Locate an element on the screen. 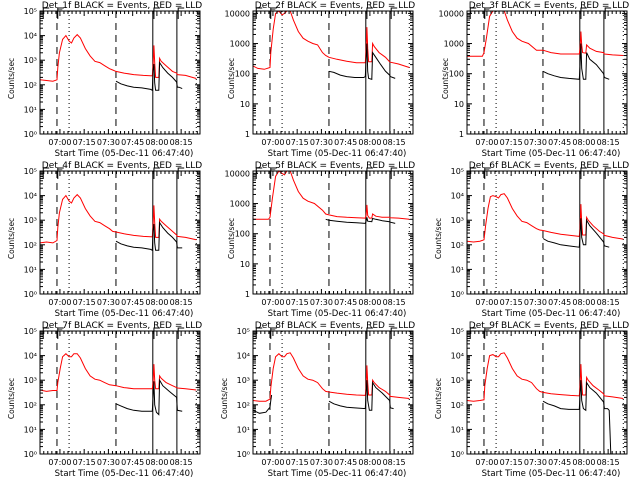 The image size is (640, 480). y-tick-label: 1 is located at coordinates (247, 134).